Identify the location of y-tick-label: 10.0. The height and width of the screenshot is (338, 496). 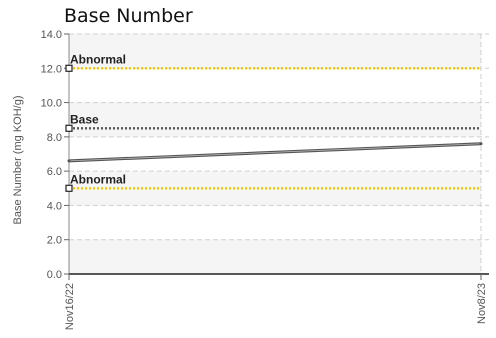
(51, 104).